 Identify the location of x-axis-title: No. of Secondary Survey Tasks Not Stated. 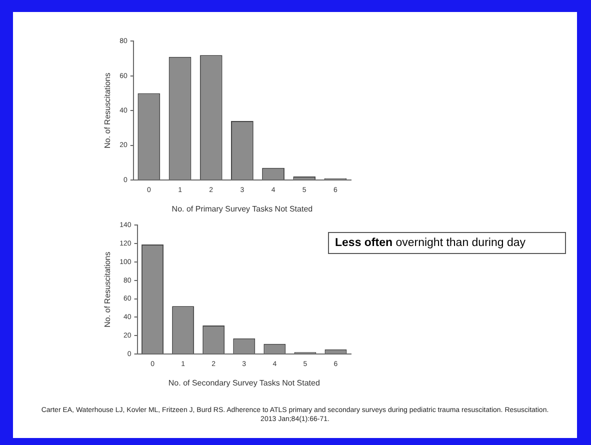
(244, 383).